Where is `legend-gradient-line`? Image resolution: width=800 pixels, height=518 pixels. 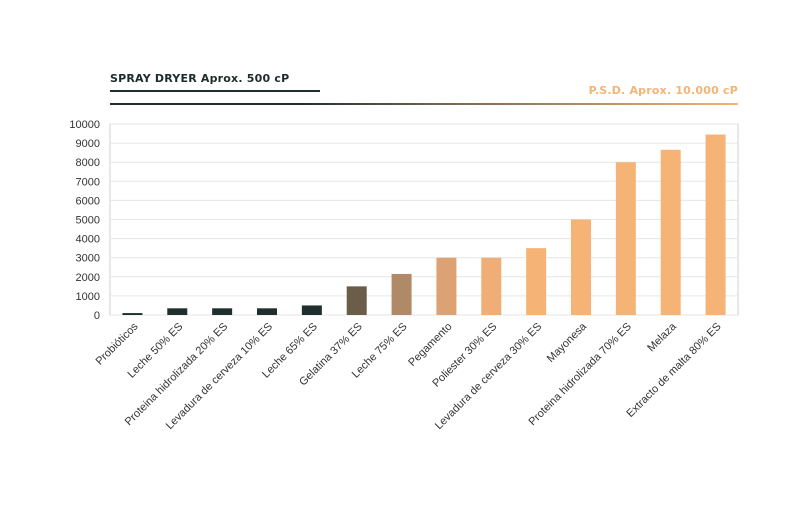
legend-gradient-line is located at coordinates (424, 104).